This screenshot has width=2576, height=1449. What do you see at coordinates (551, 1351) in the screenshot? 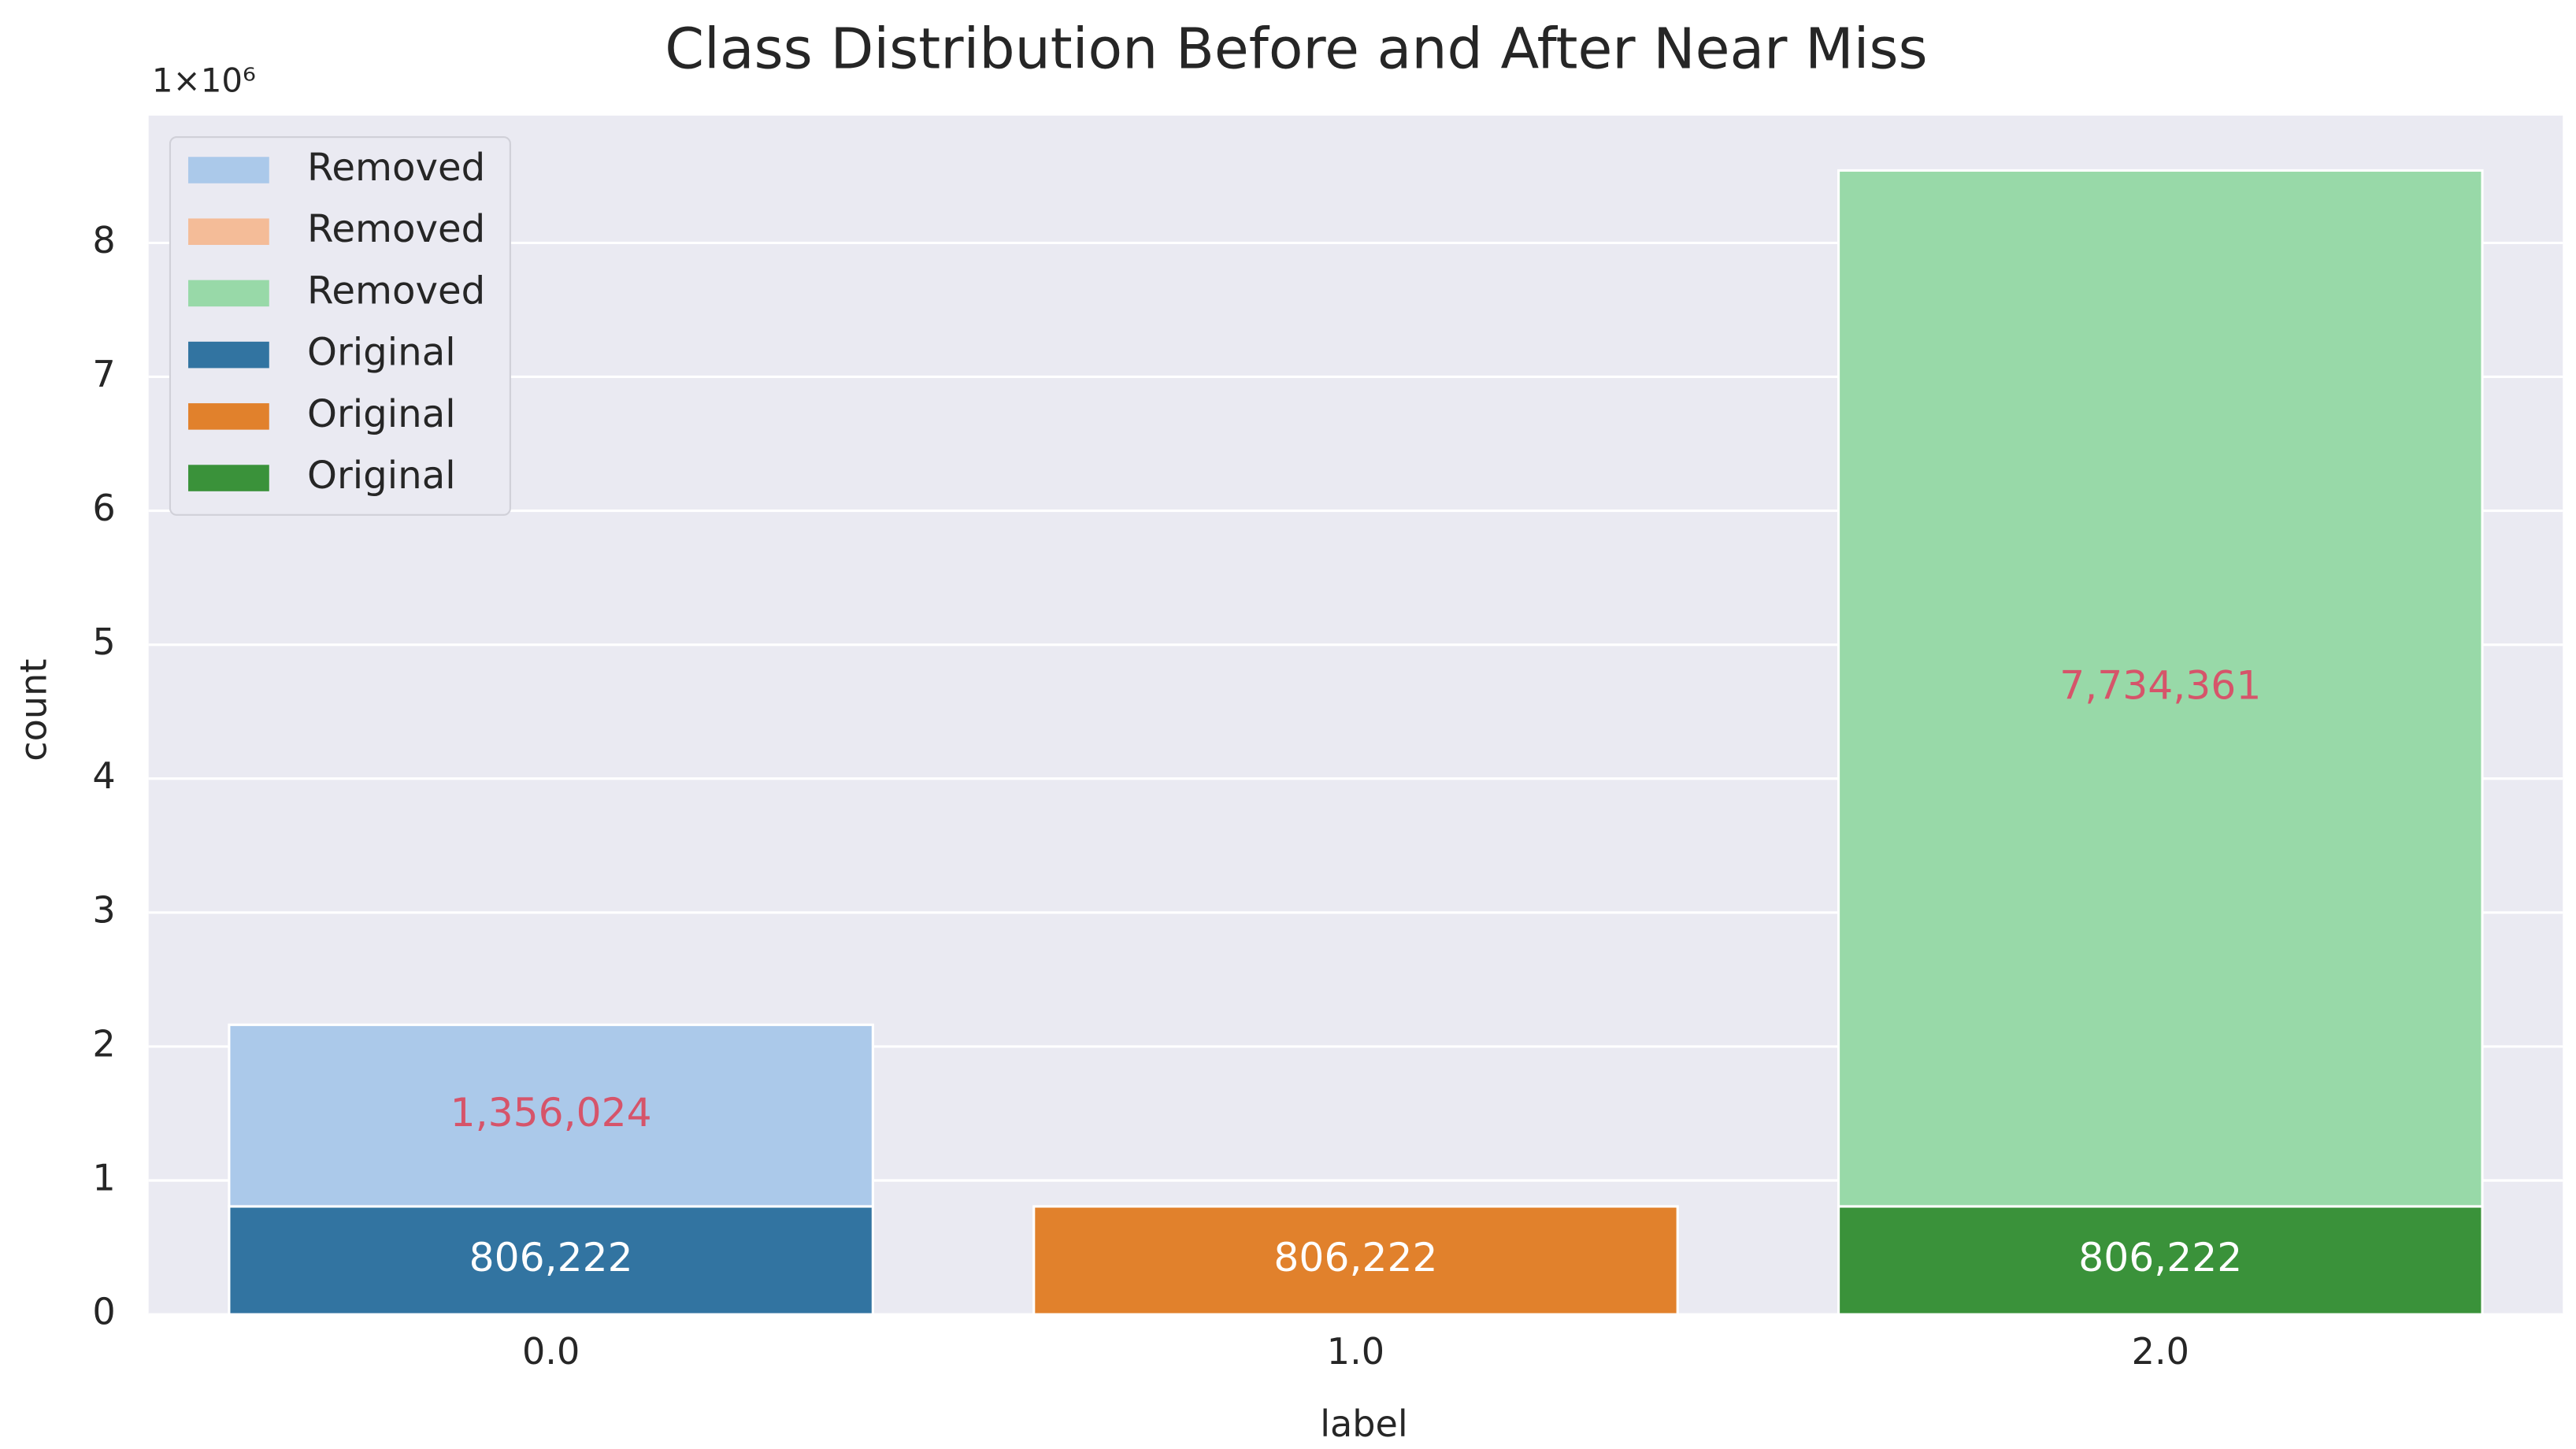
I see `x-tick-label: 0.0` at bounding box center [551, 1351].